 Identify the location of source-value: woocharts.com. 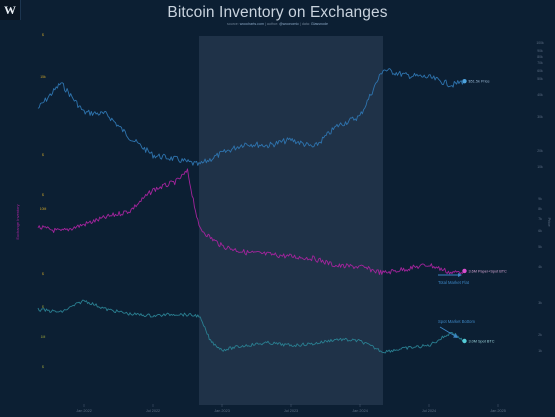
(251, 24).